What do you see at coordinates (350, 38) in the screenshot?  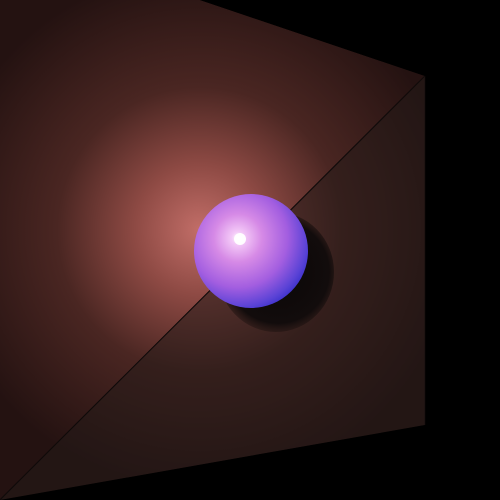 I see `outside-void-top` at bounding box center [350, 38].